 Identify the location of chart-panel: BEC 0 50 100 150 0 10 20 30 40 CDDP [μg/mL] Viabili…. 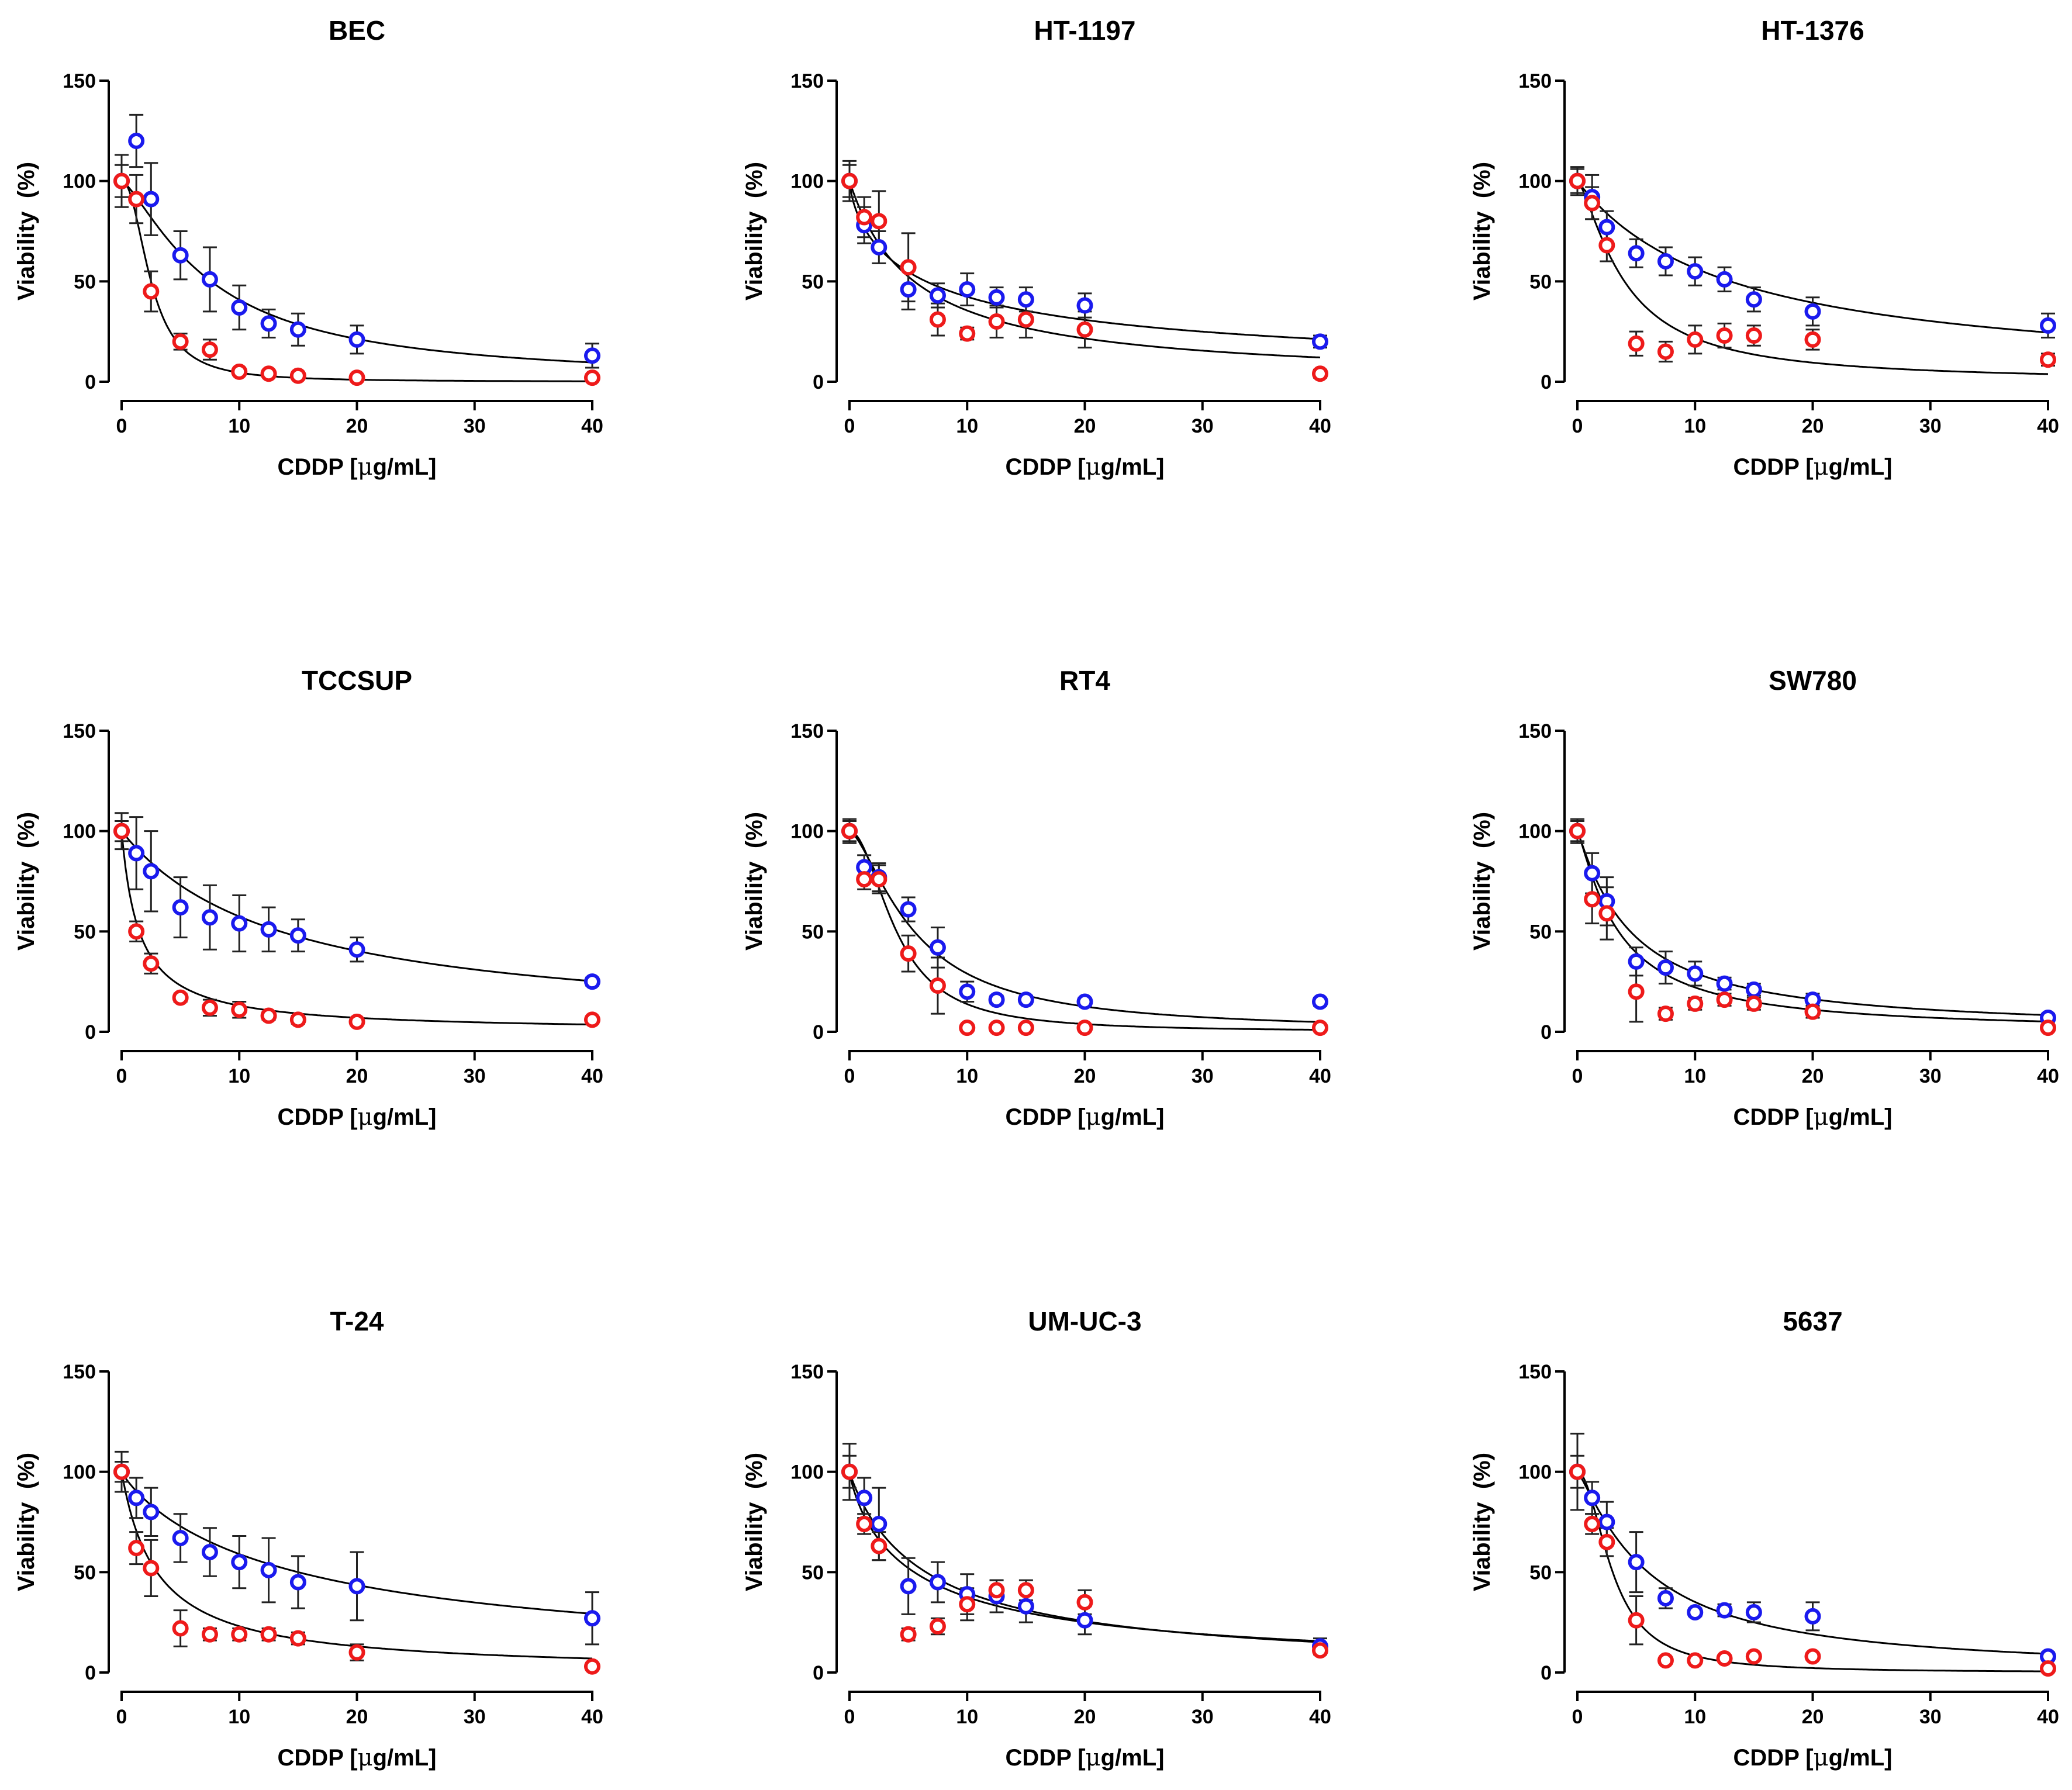
(308, 248).